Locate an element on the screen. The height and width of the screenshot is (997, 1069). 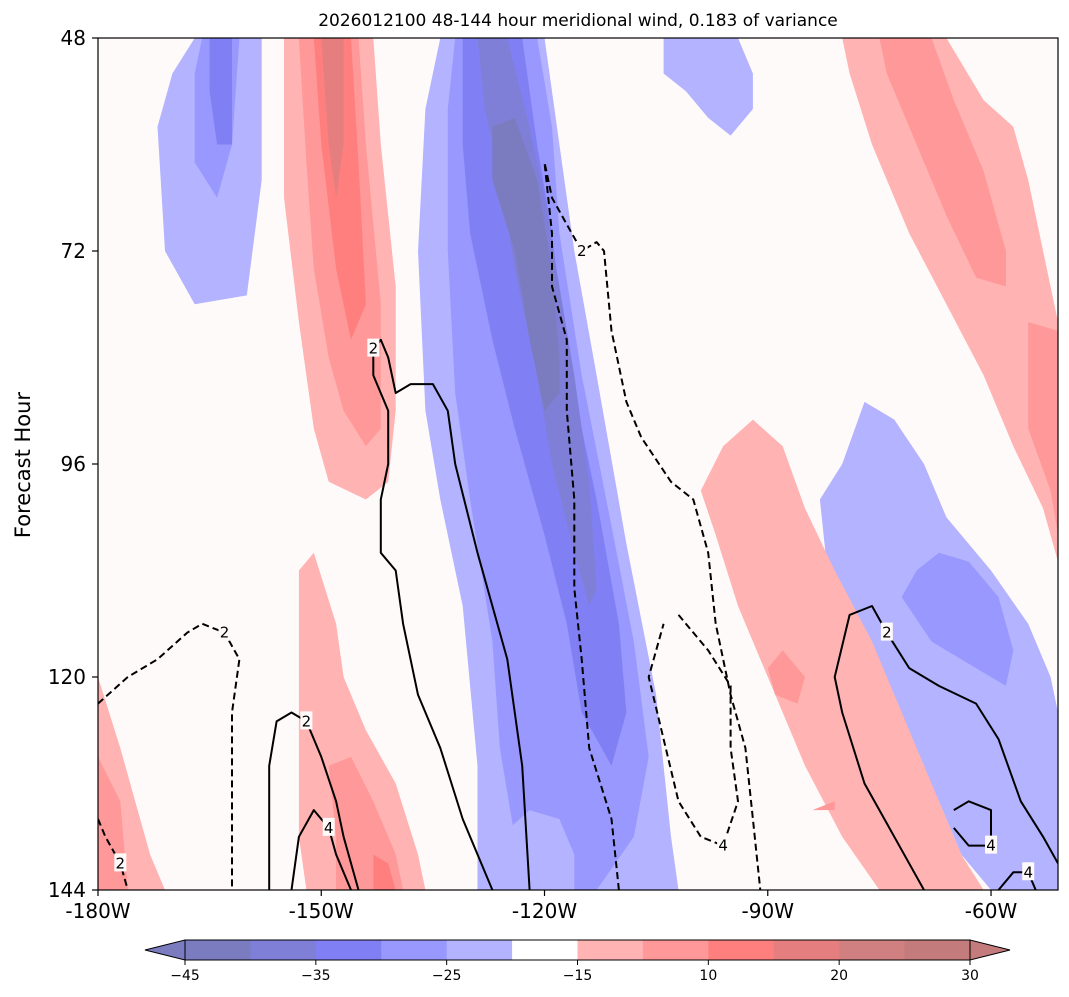
x-tick-label: -150W is located at coordinates (321, 911).